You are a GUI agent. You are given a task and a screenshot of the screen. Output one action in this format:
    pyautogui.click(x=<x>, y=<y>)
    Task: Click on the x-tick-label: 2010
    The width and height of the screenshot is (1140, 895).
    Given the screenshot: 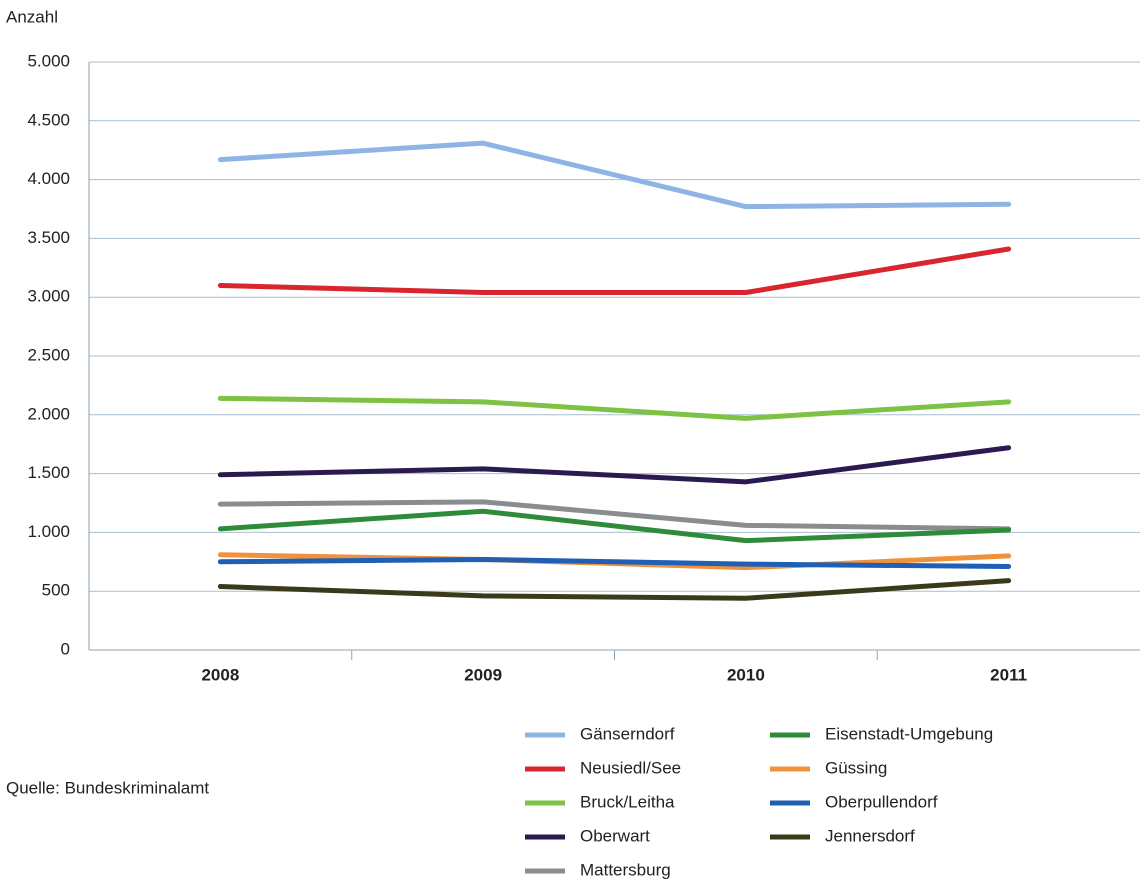 What is the action you would take?
    pyautogui.click(x=746, y=674)
    